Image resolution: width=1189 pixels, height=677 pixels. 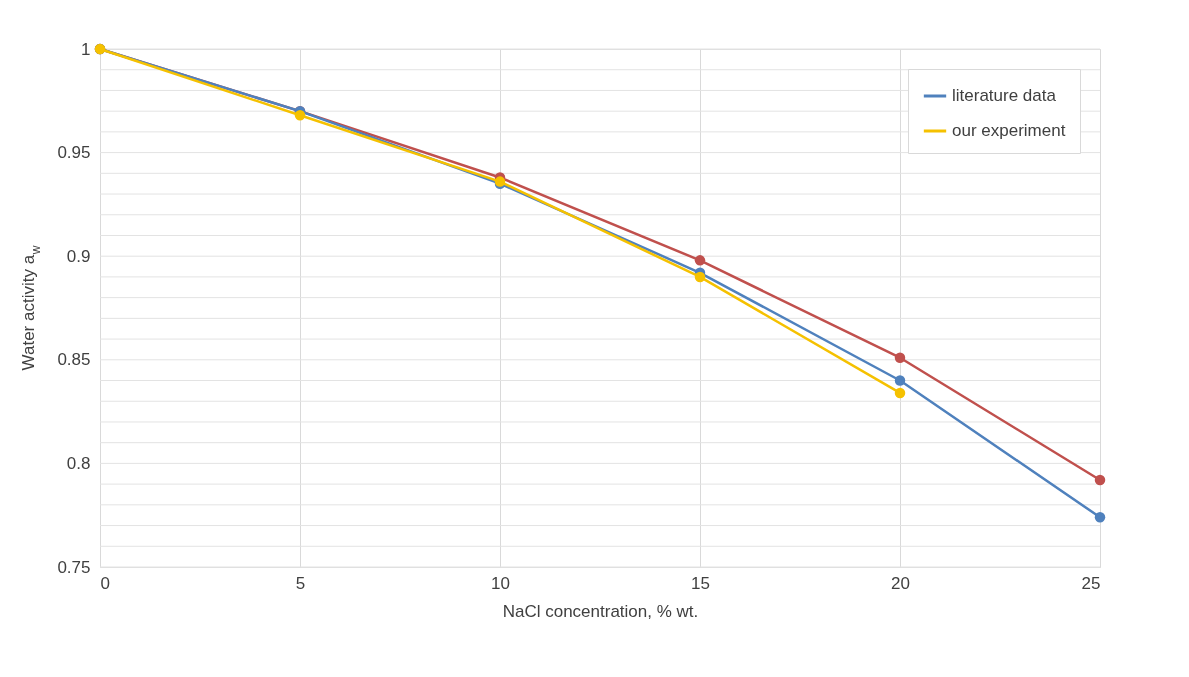 I want to click on y-tick-label: 0.8, so click(x=78, y=463).